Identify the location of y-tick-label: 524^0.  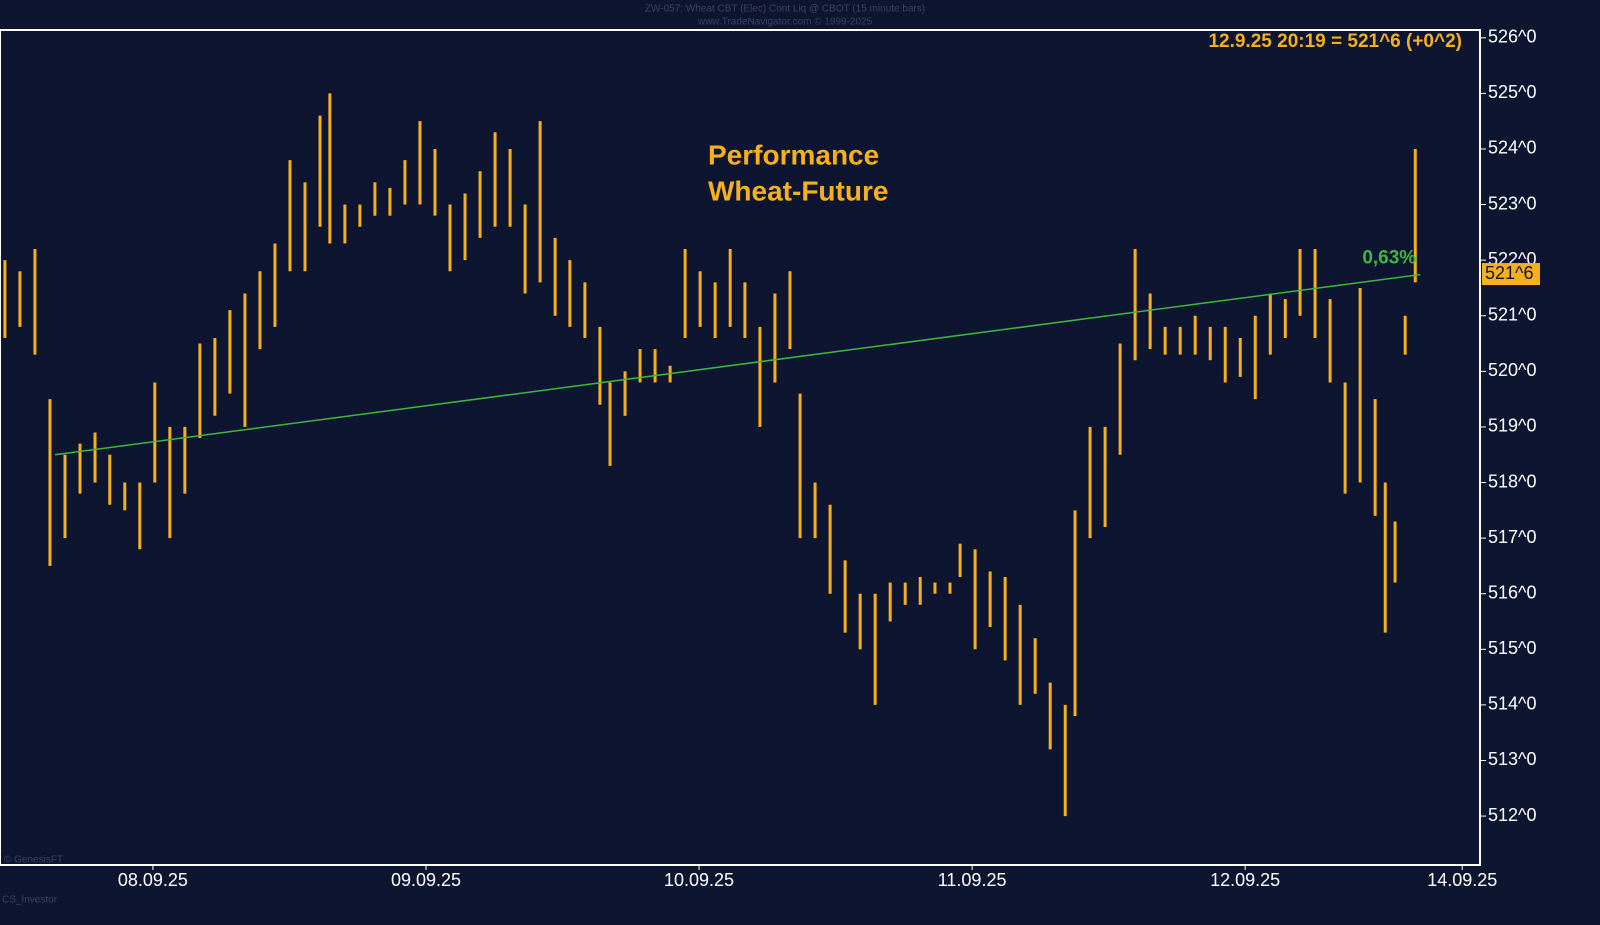
(1512, 148).